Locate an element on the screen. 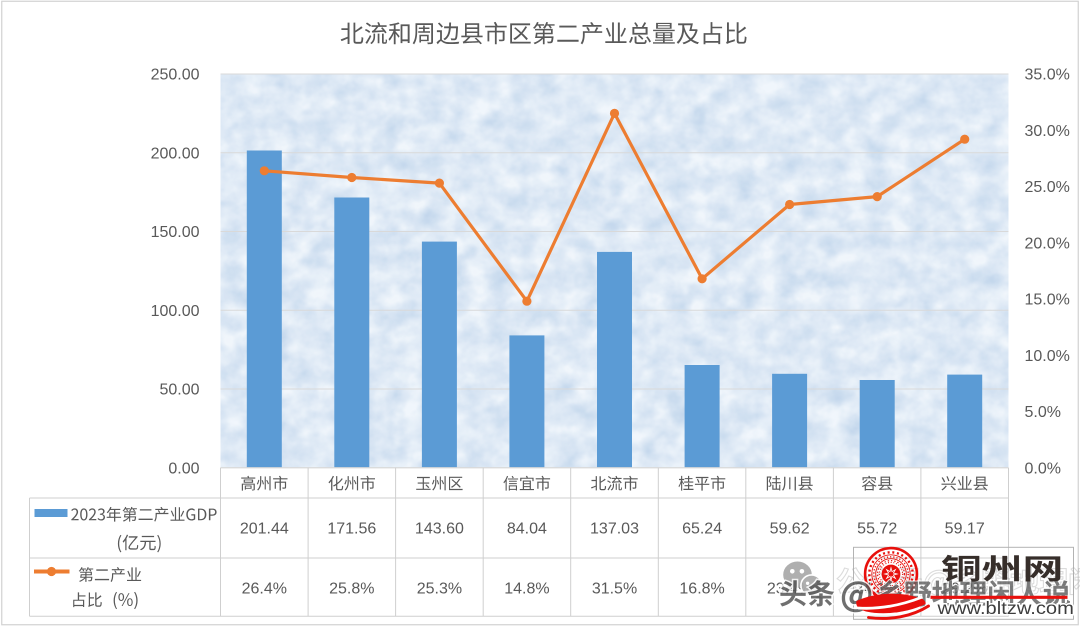 This screenshot has width=1080, height=626. svg-text: 14.8% is located at coordinates (526, 588).